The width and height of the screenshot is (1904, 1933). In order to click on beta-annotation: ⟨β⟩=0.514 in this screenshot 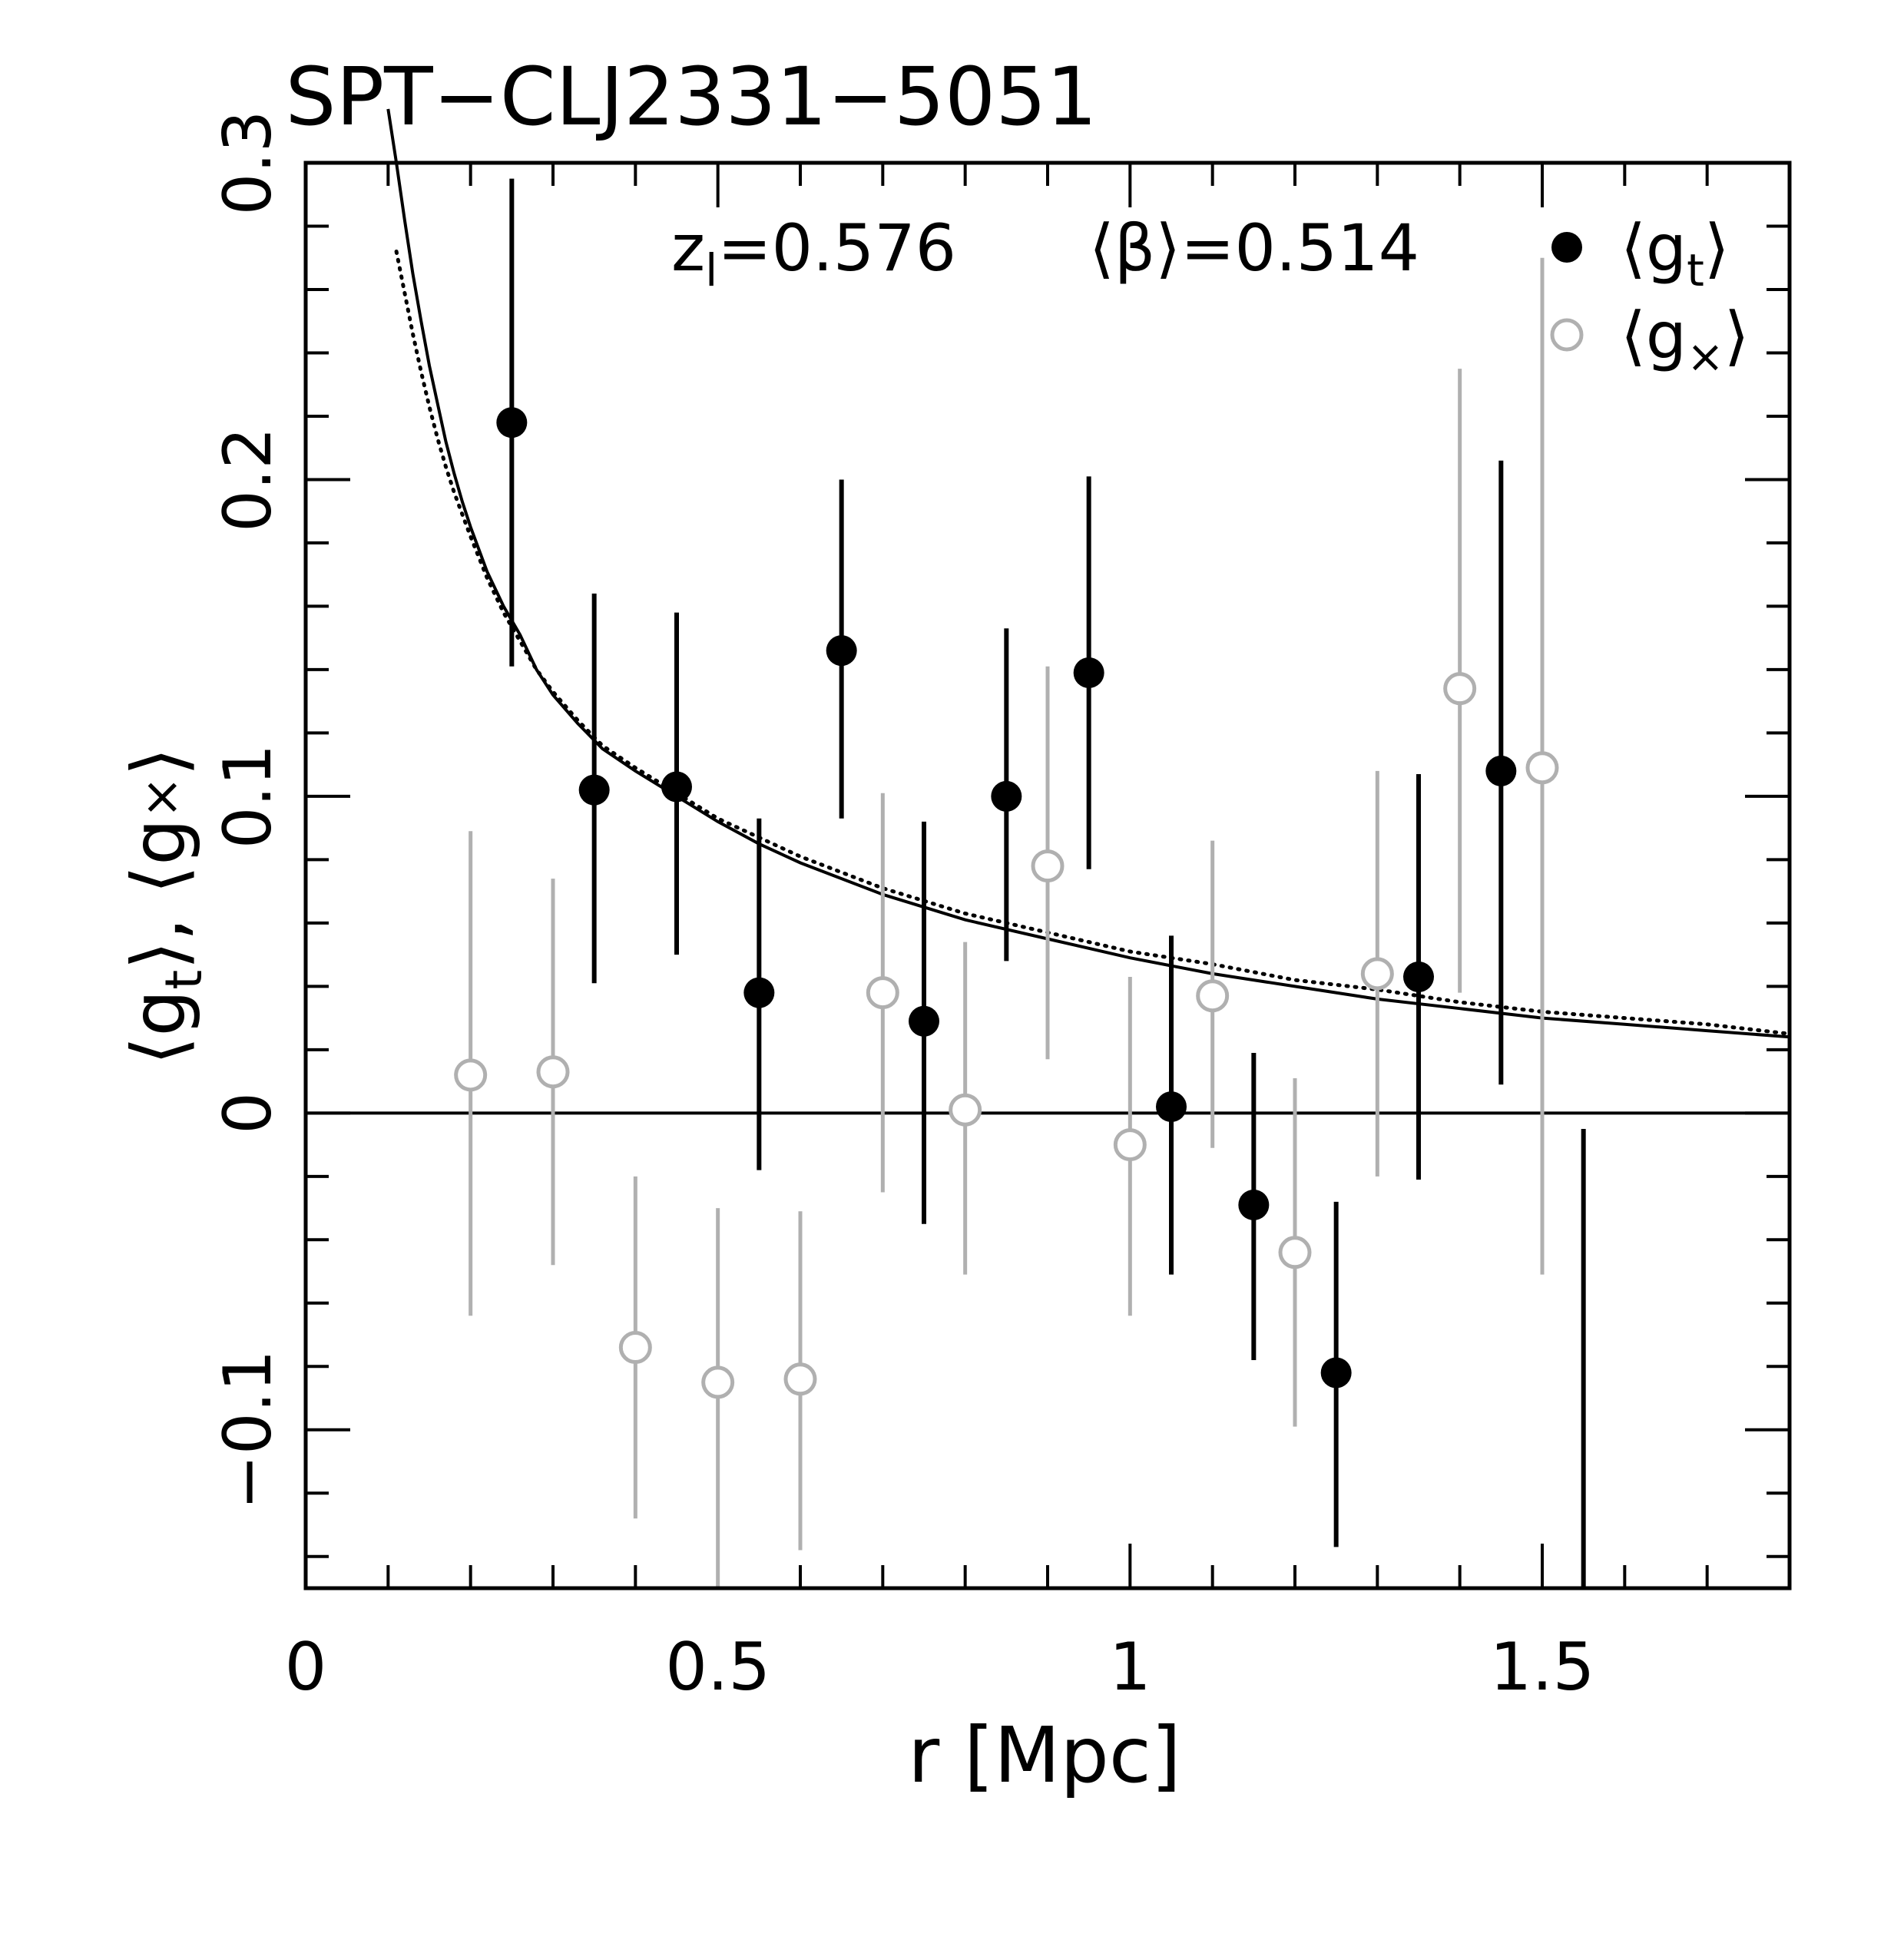, I will do `click(1254, 248)`.